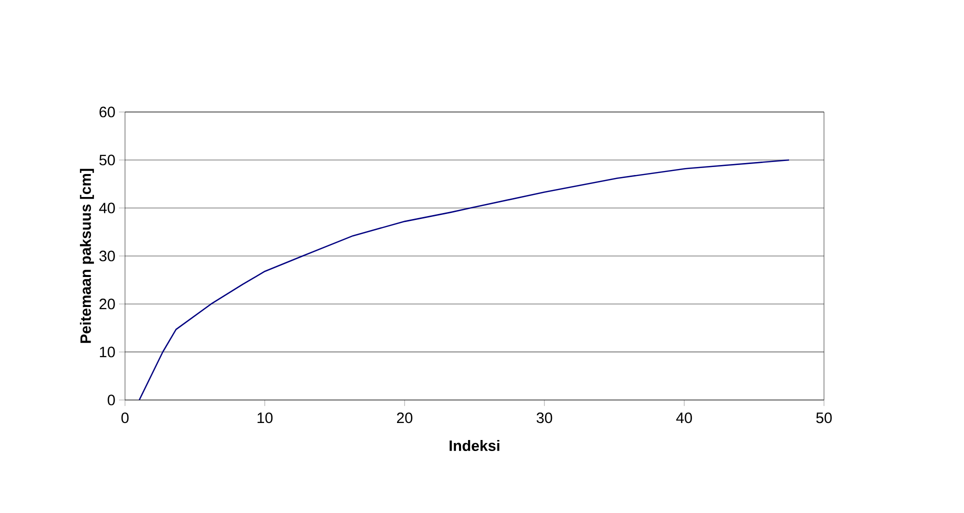 The width and height of the screenshot is (964, 513). What do you see at coordinates (107, 304) in the screenshot?
I see `y-tick-label: 20` at bounding box center [107, 304].